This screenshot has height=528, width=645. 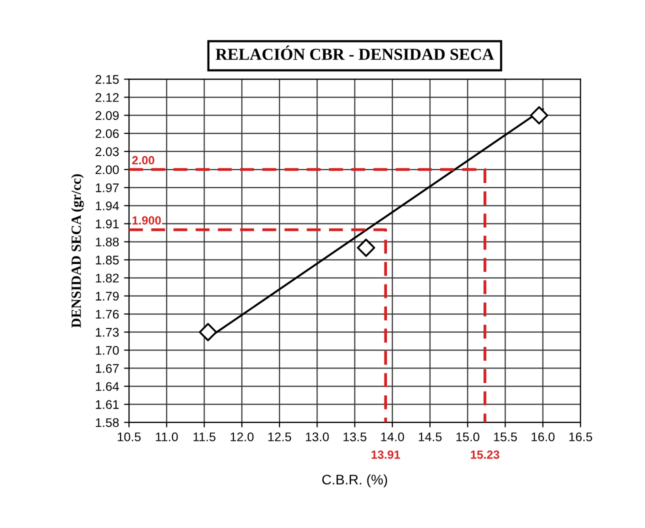 What do you see at coordinates (146, 220) in the screenshot?
I see `annotation: 1.900` at bounding box center [146, 220].